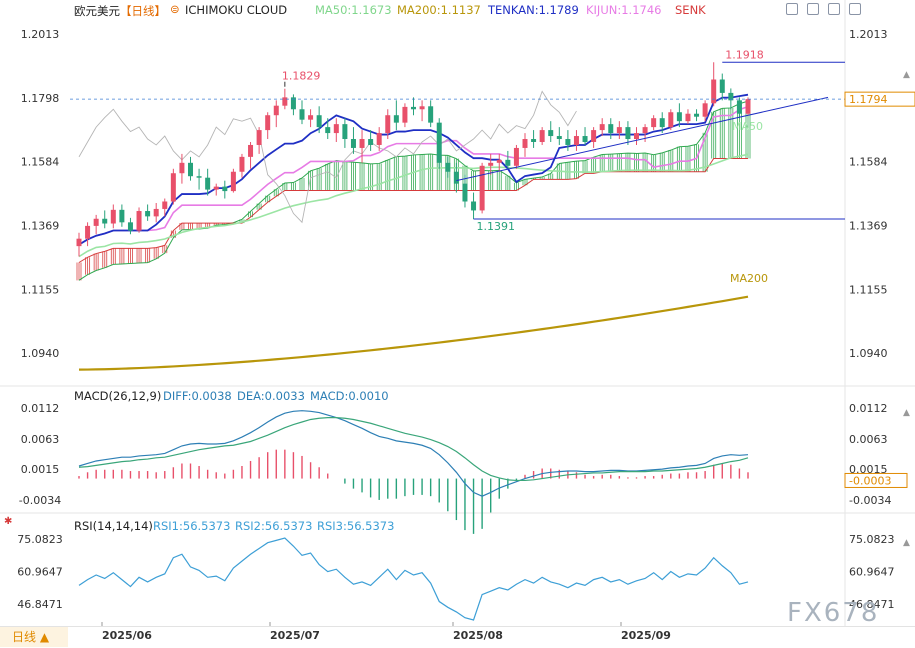 This screenshot has width=915, height=648. What do you see at coordinates (496, 226) in the screenshot?
I see `low-annotation: 1.1391` at bounding box center [496, 226].